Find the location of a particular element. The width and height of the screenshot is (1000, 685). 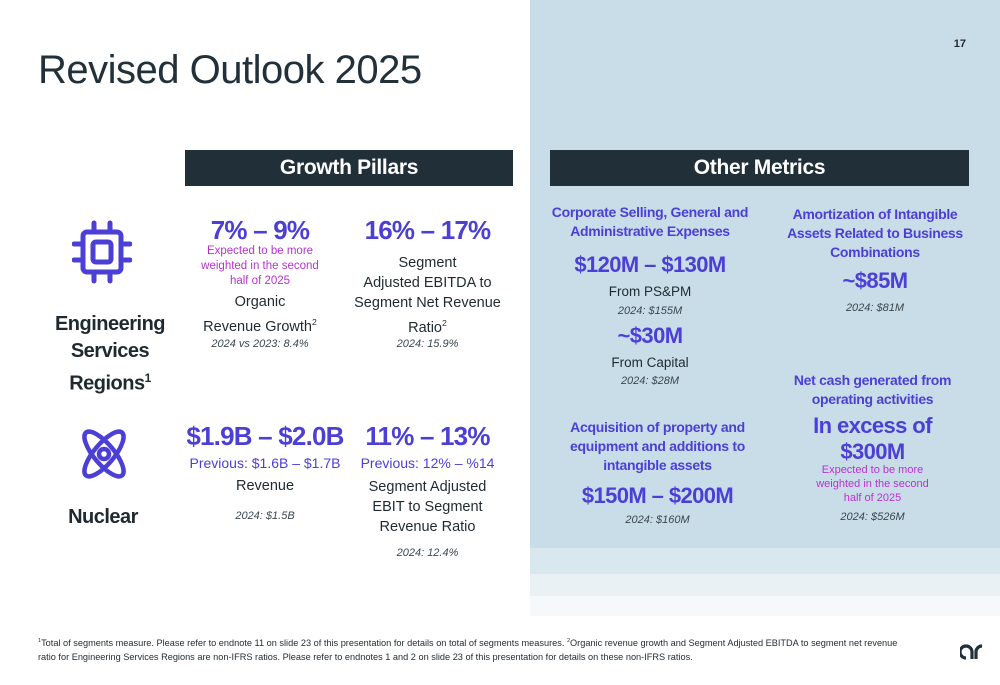

sga-prior-psmp: 2024: $155M is located at coordinates (650, 311).